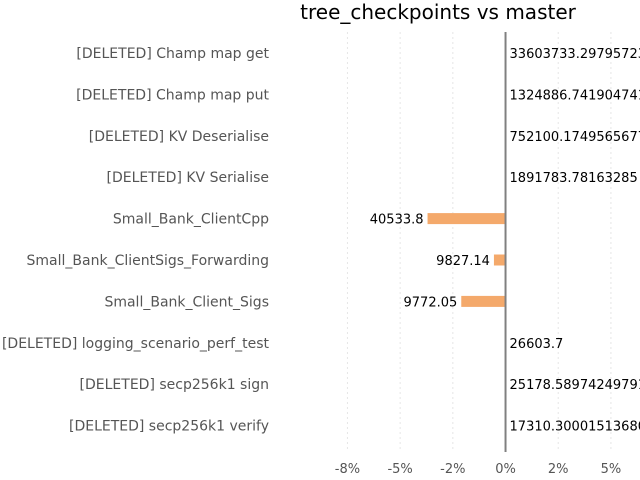 This screenshot has height=480, width=640. What do you see at coordinates (136, 344) in the screenshot?
I see `category-label: [DELETED] logging_scenario_perf_test` at bounding box center [136, 344].